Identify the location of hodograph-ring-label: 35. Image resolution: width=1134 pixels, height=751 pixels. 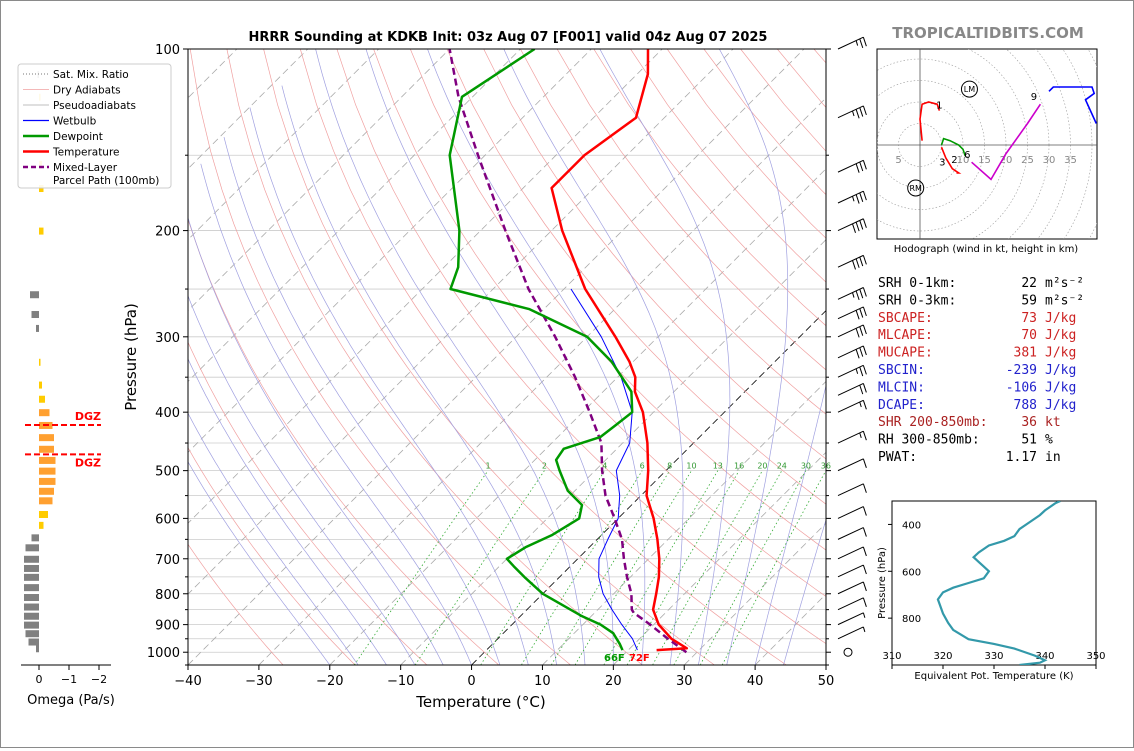
(1070, 160).